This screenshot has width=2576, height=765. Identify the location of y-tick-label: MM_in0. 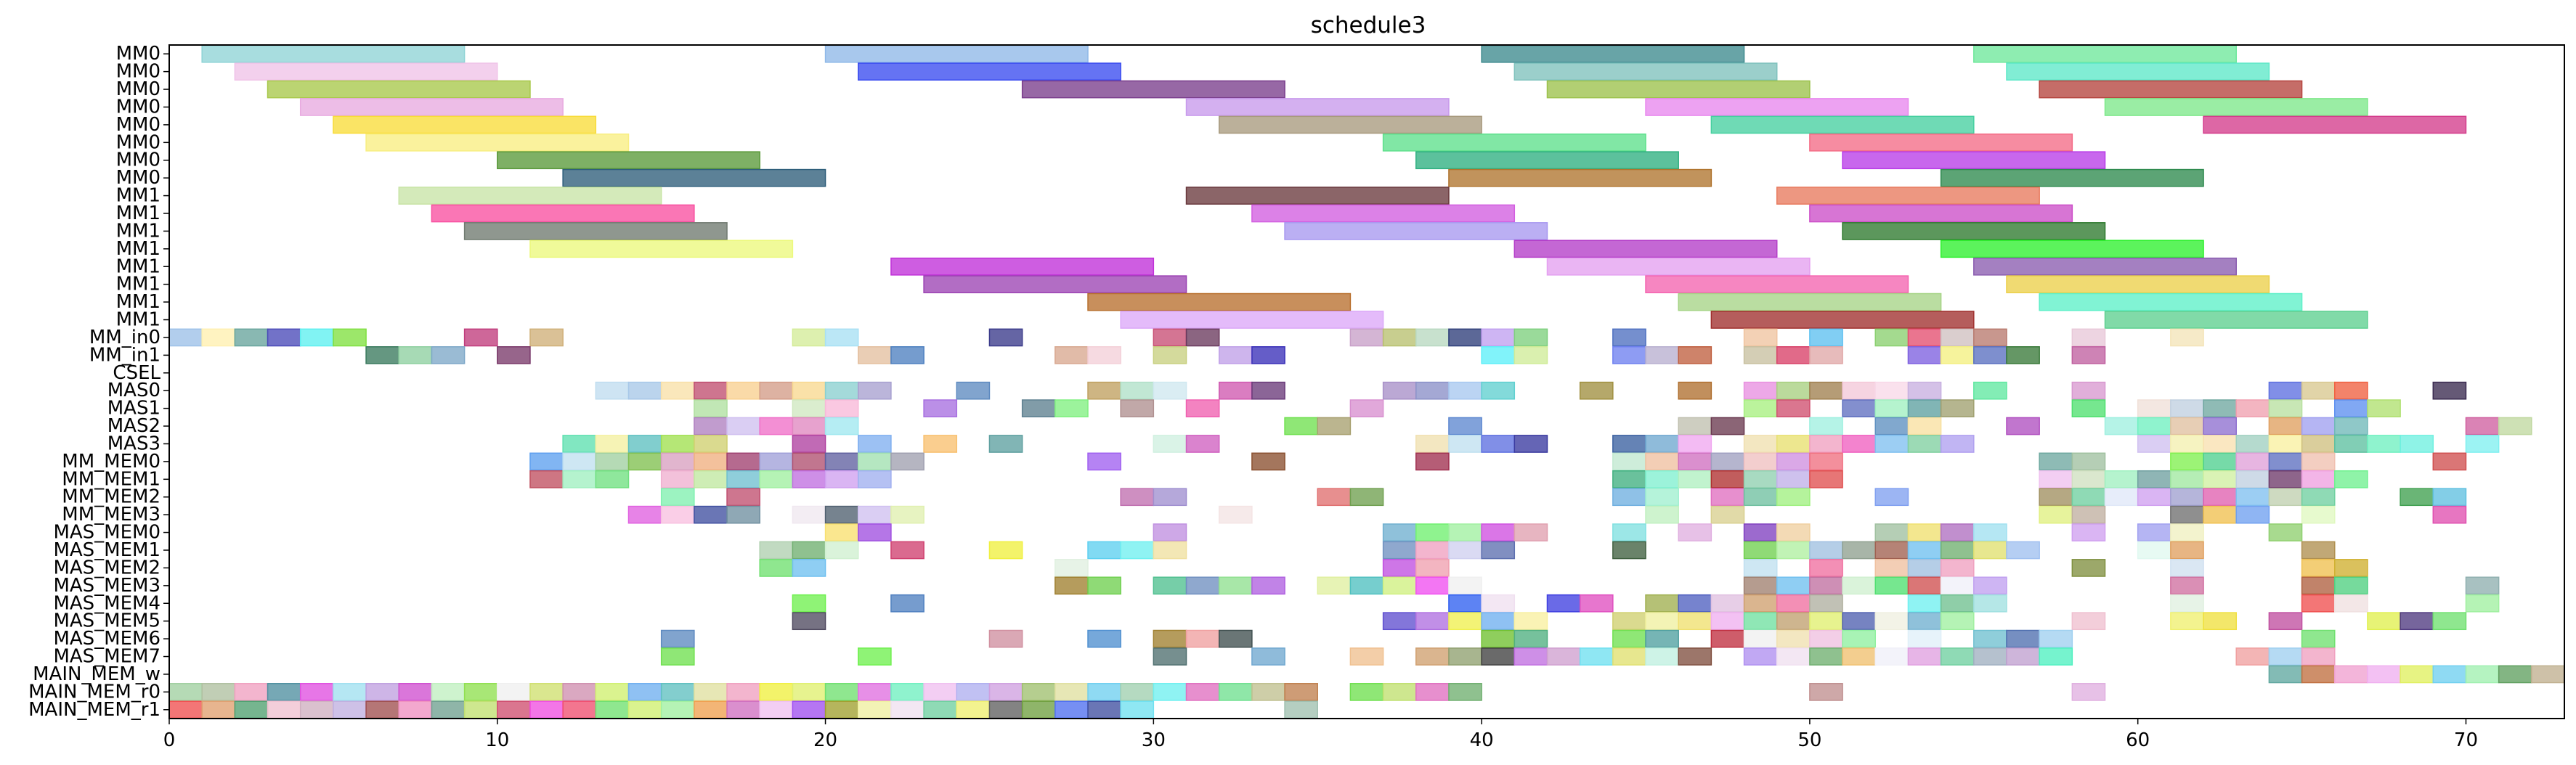
(125, 337).